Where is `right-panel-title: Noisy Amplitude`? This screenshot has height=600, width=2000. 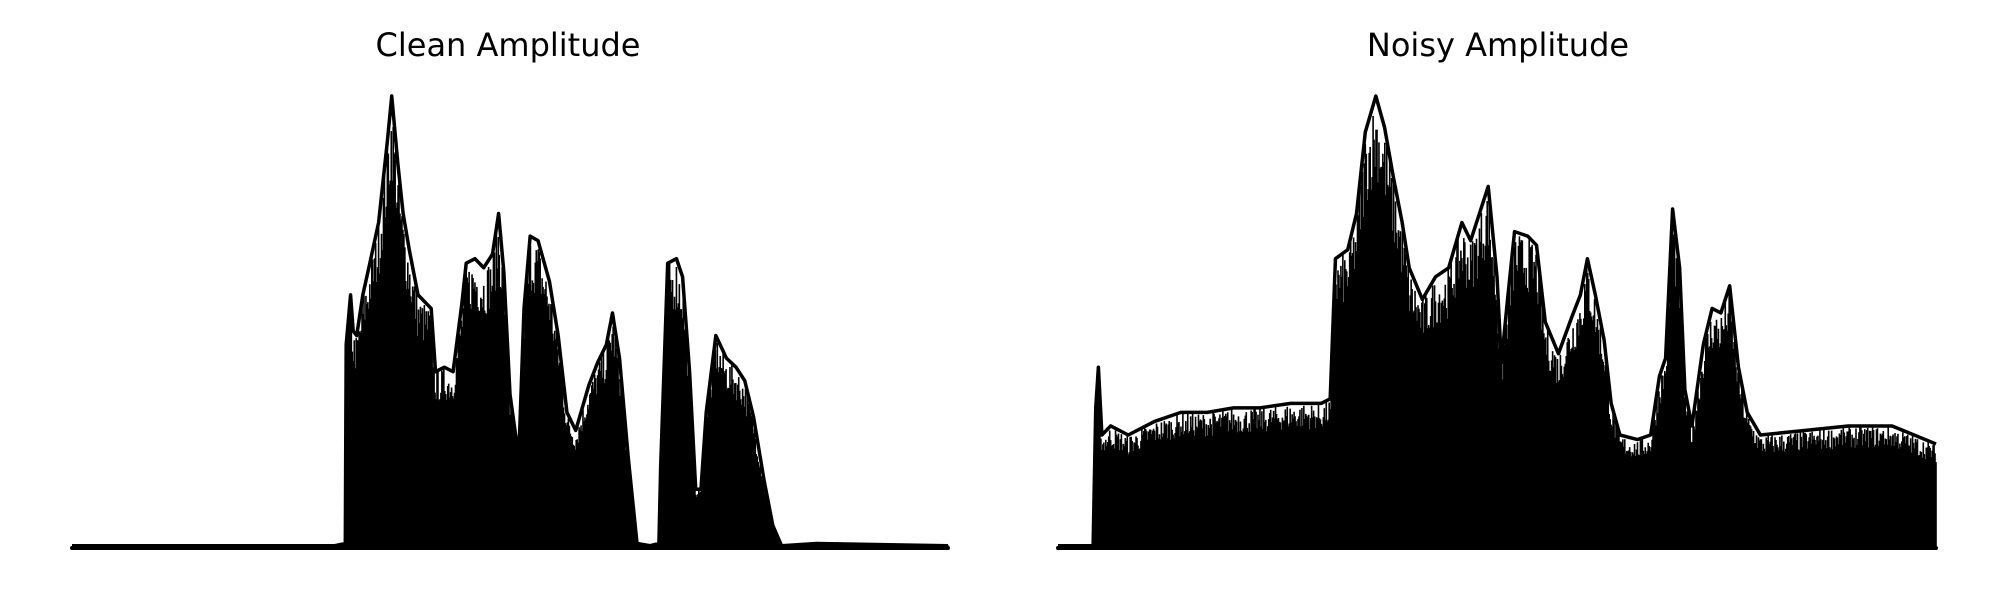 right-panel-title: Noisy Amplitude is located at coordinates (1498, 45).